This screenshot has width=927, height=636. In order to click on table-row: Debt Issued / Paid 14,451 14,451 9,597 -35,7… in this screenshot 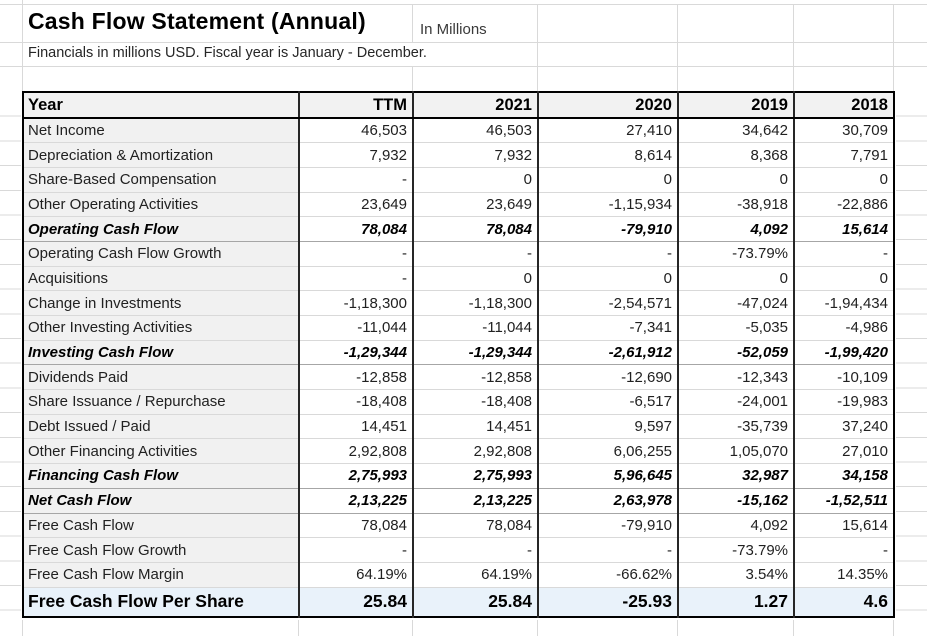, I will do `click(458, 427)`.